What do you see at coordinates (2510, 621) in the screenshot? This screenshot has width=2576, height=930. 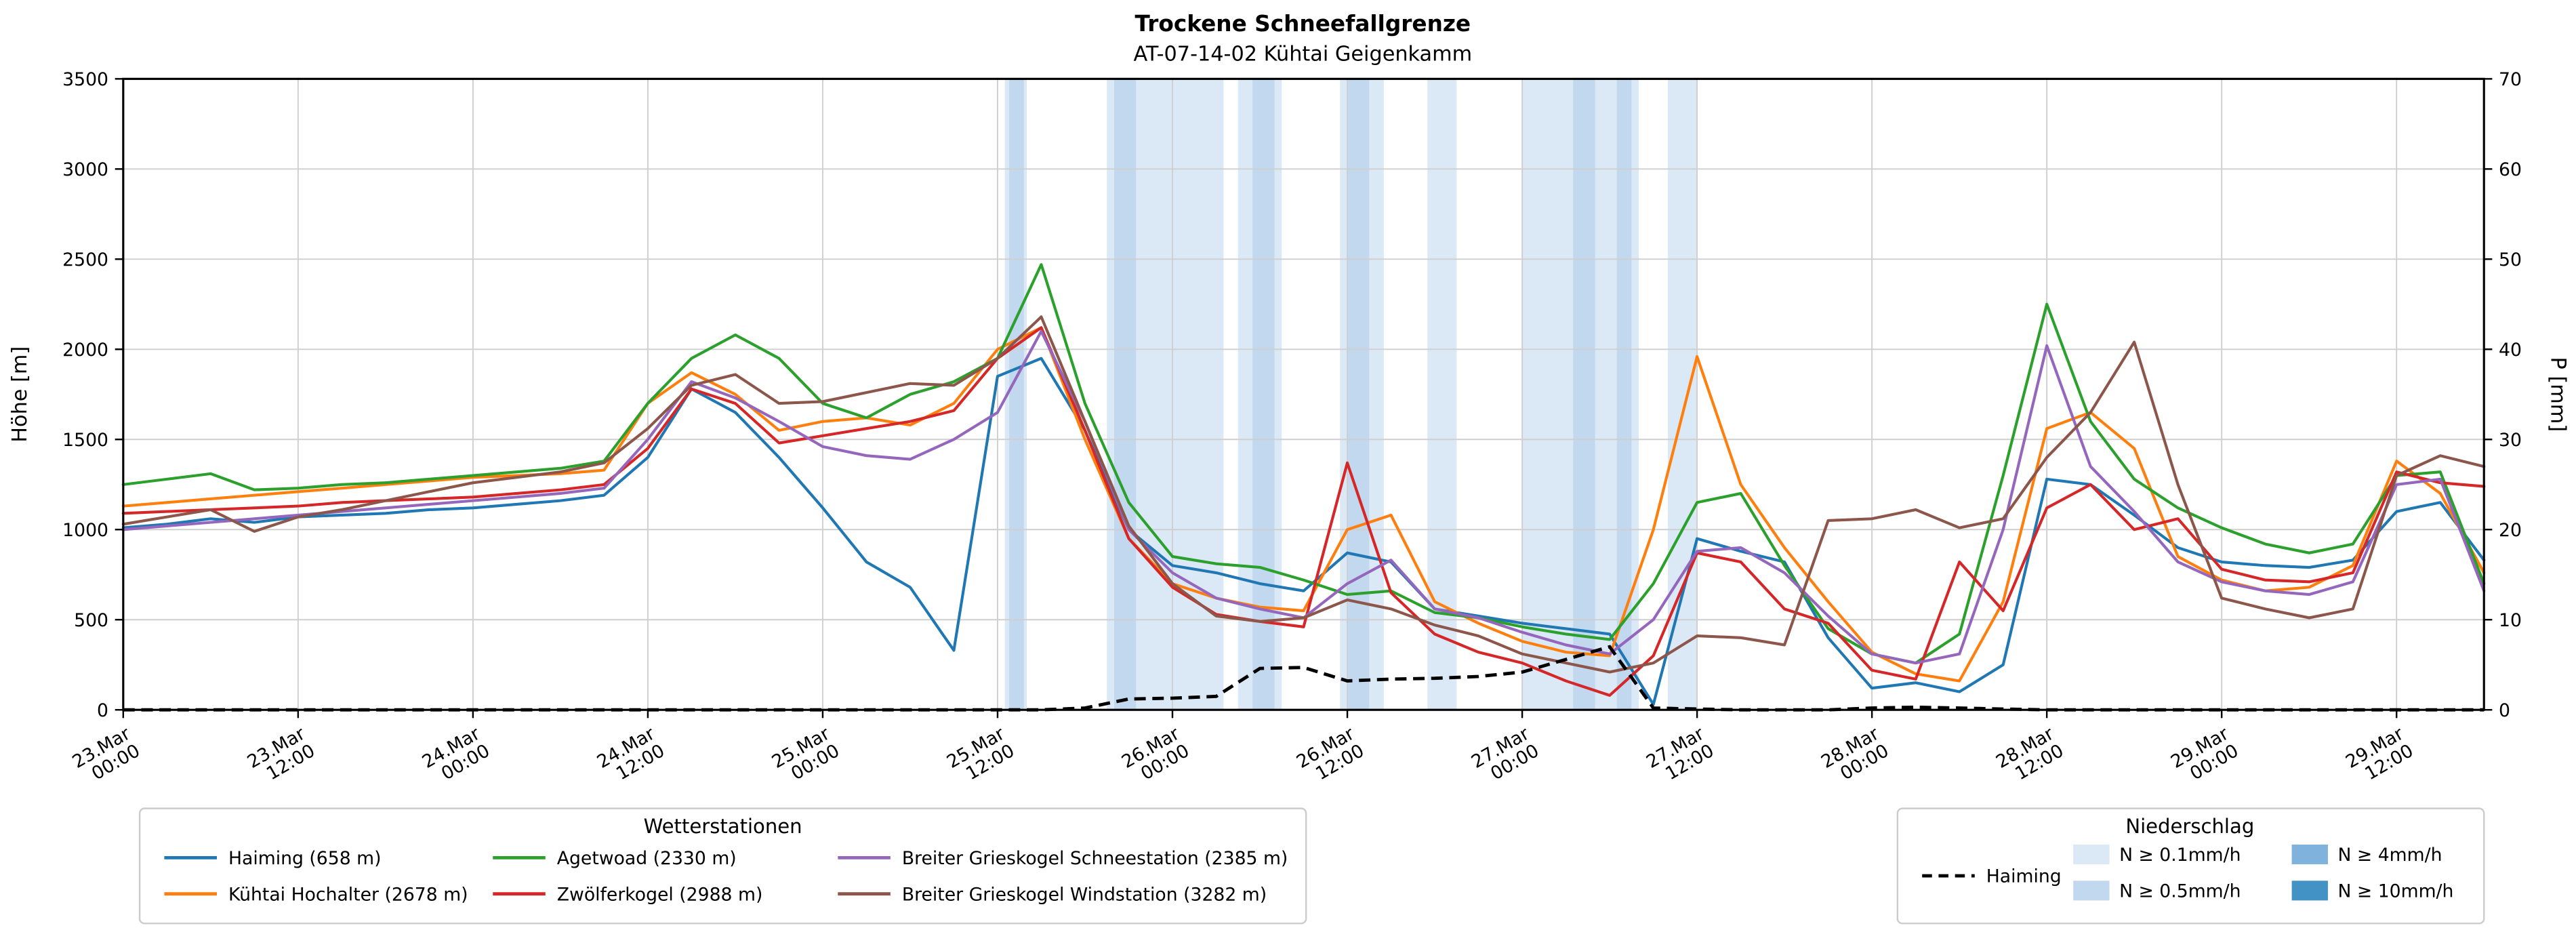 I see `y-tick-label-right: 10` at bounding box center [2510, 621].